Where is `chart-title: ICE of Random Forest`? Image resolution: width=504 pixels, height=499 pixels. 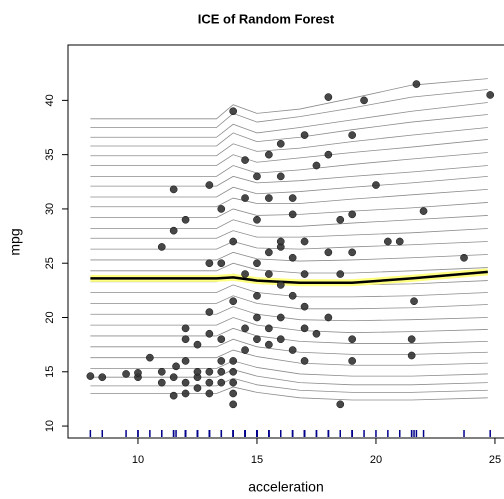 chart-title: ICE of Random Forest is located at coordinates (266, 18).